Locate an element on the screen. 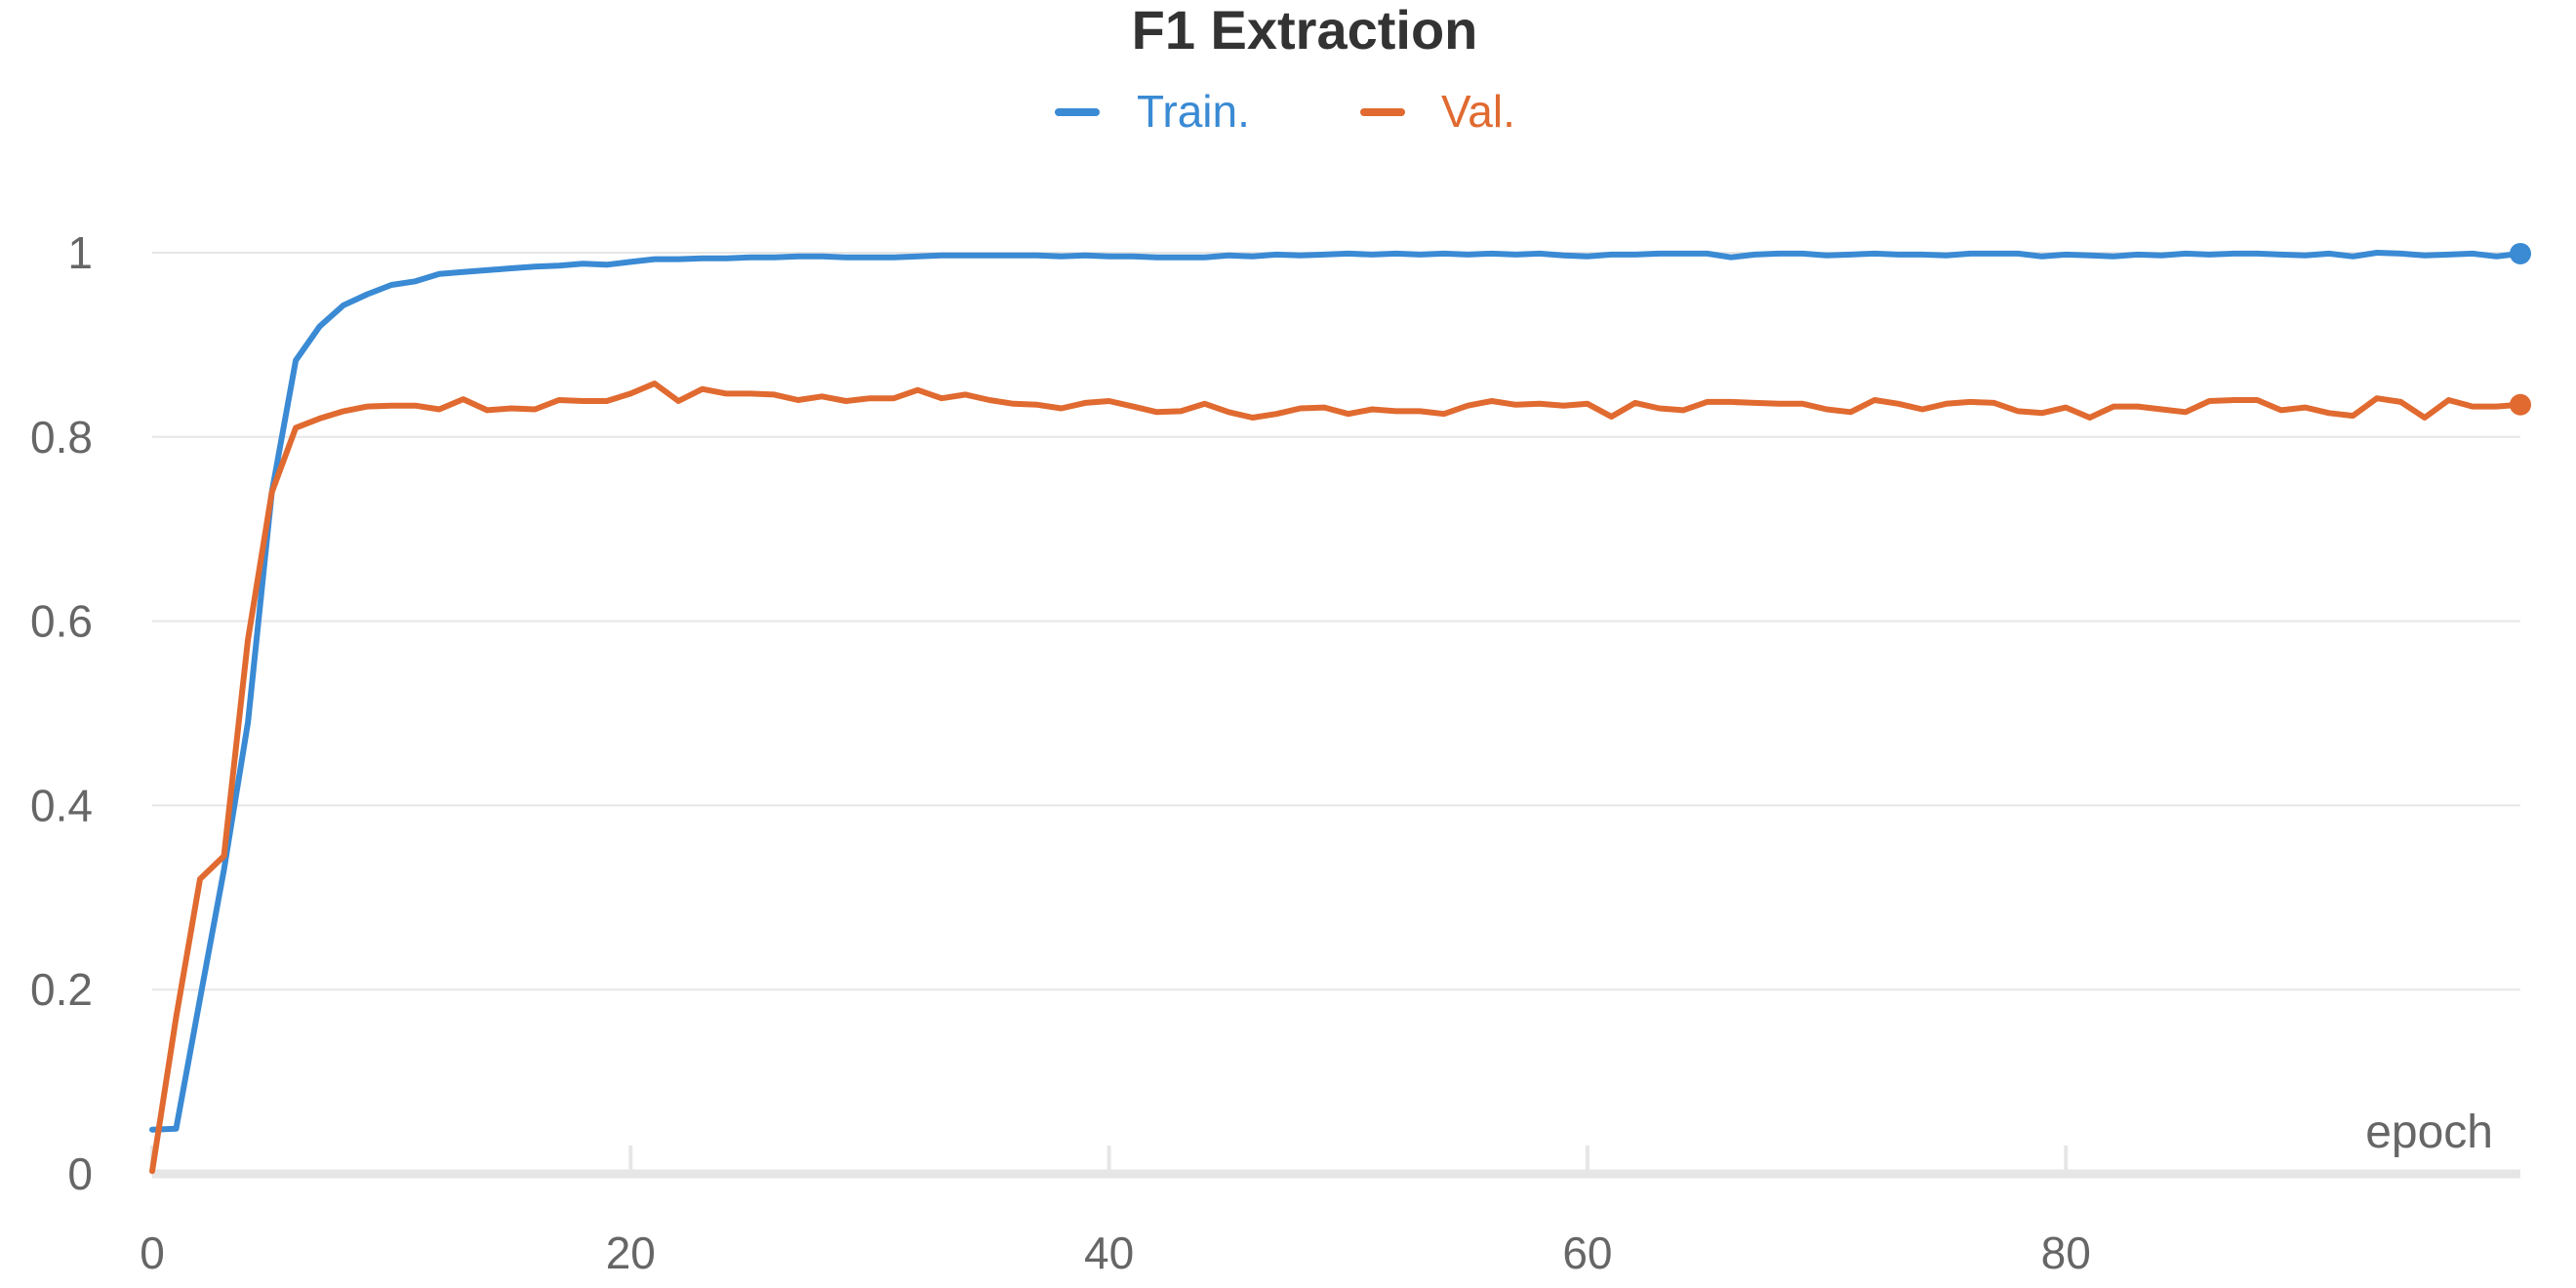 The width and height of the screenshot is (2576, 1288). legend-item-val: Val. is located at coordinates (1437, 111).